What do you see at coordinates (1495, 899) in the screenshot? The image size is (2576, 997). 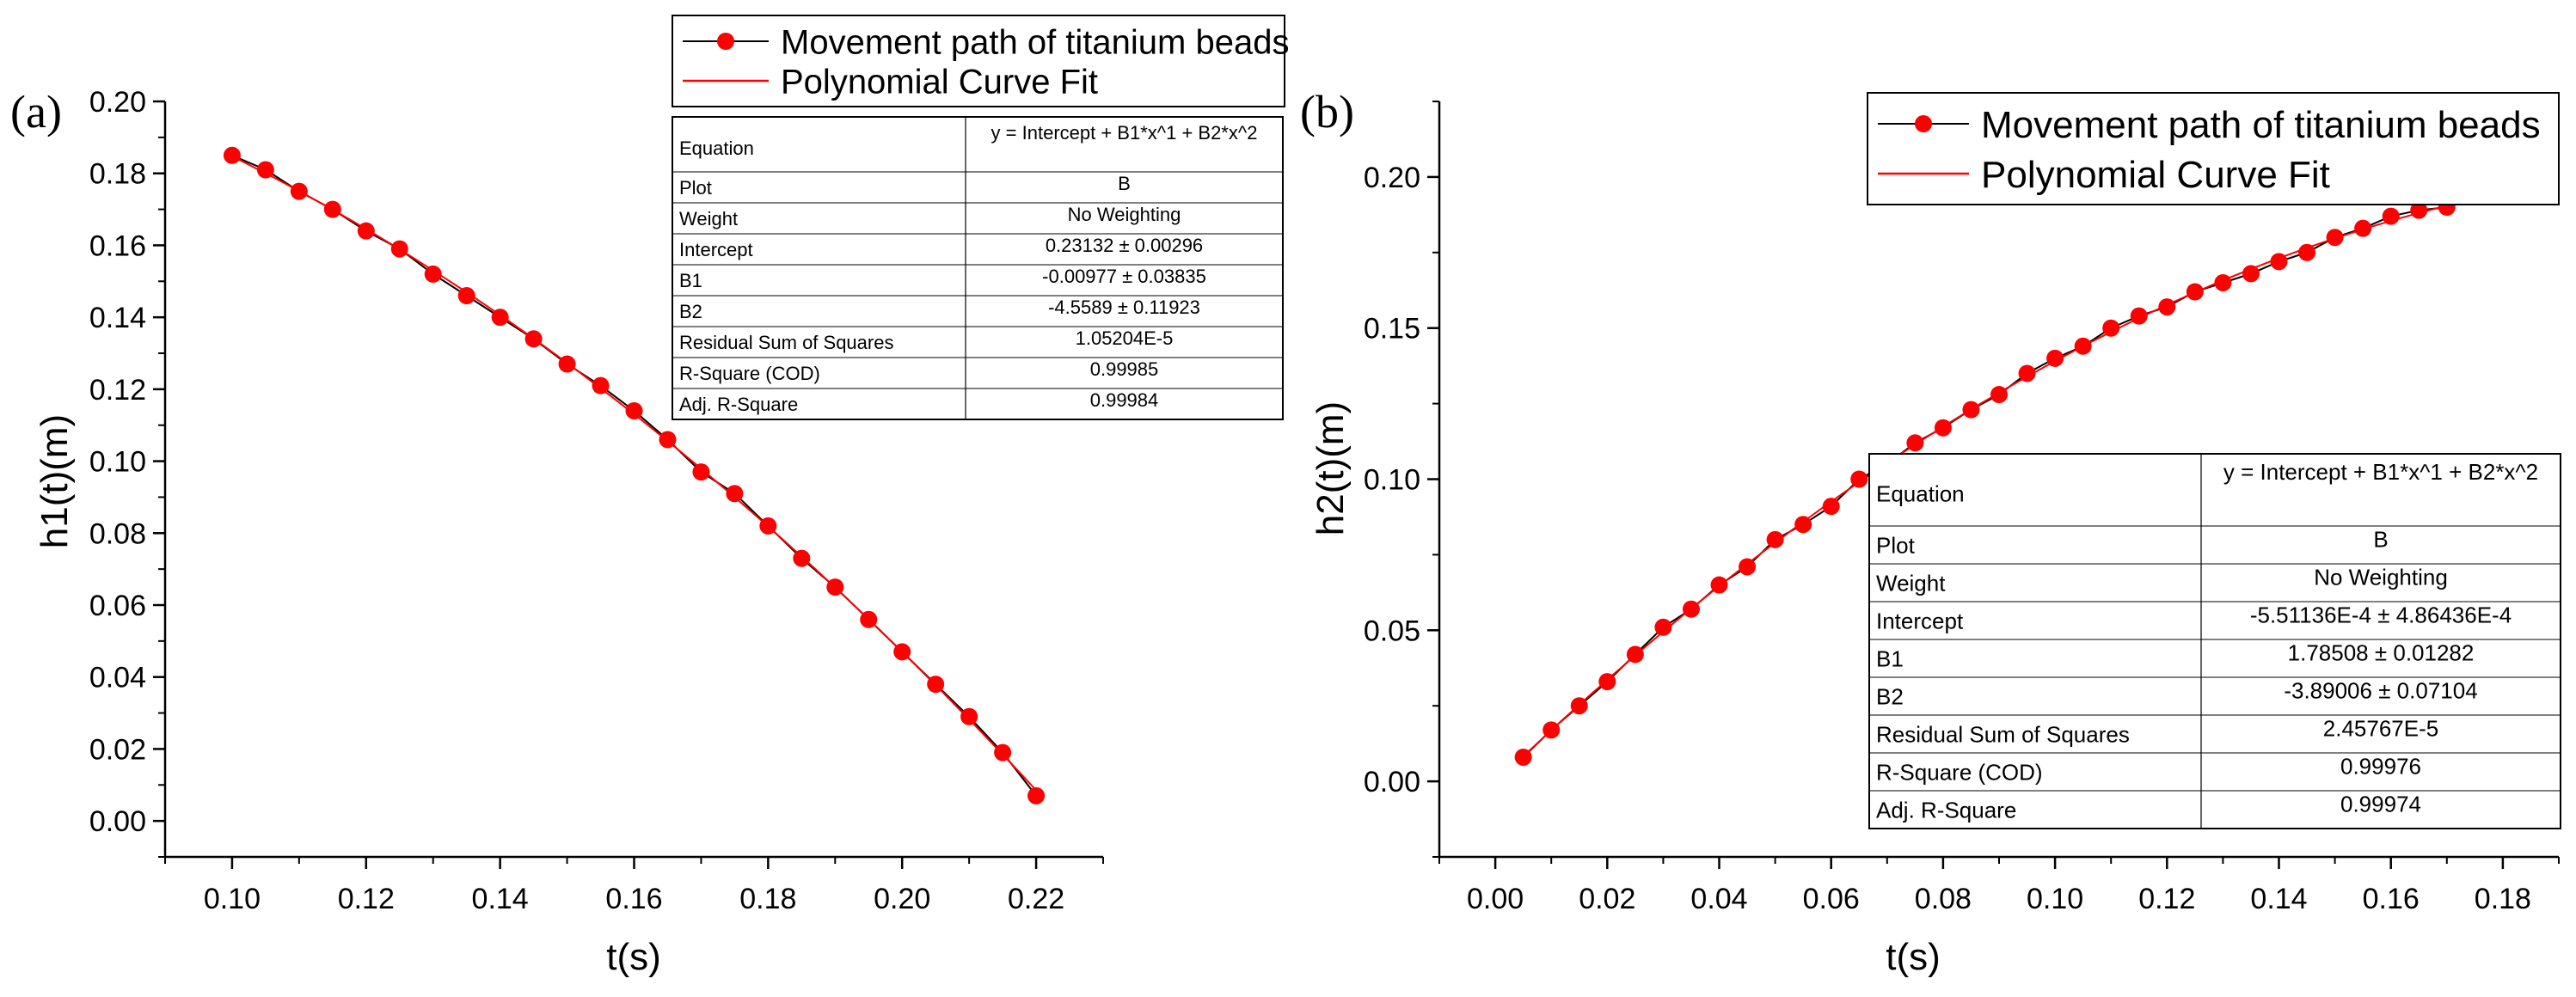 I see `x-tick-label: 0.00` at bounding box center [1495, 899].